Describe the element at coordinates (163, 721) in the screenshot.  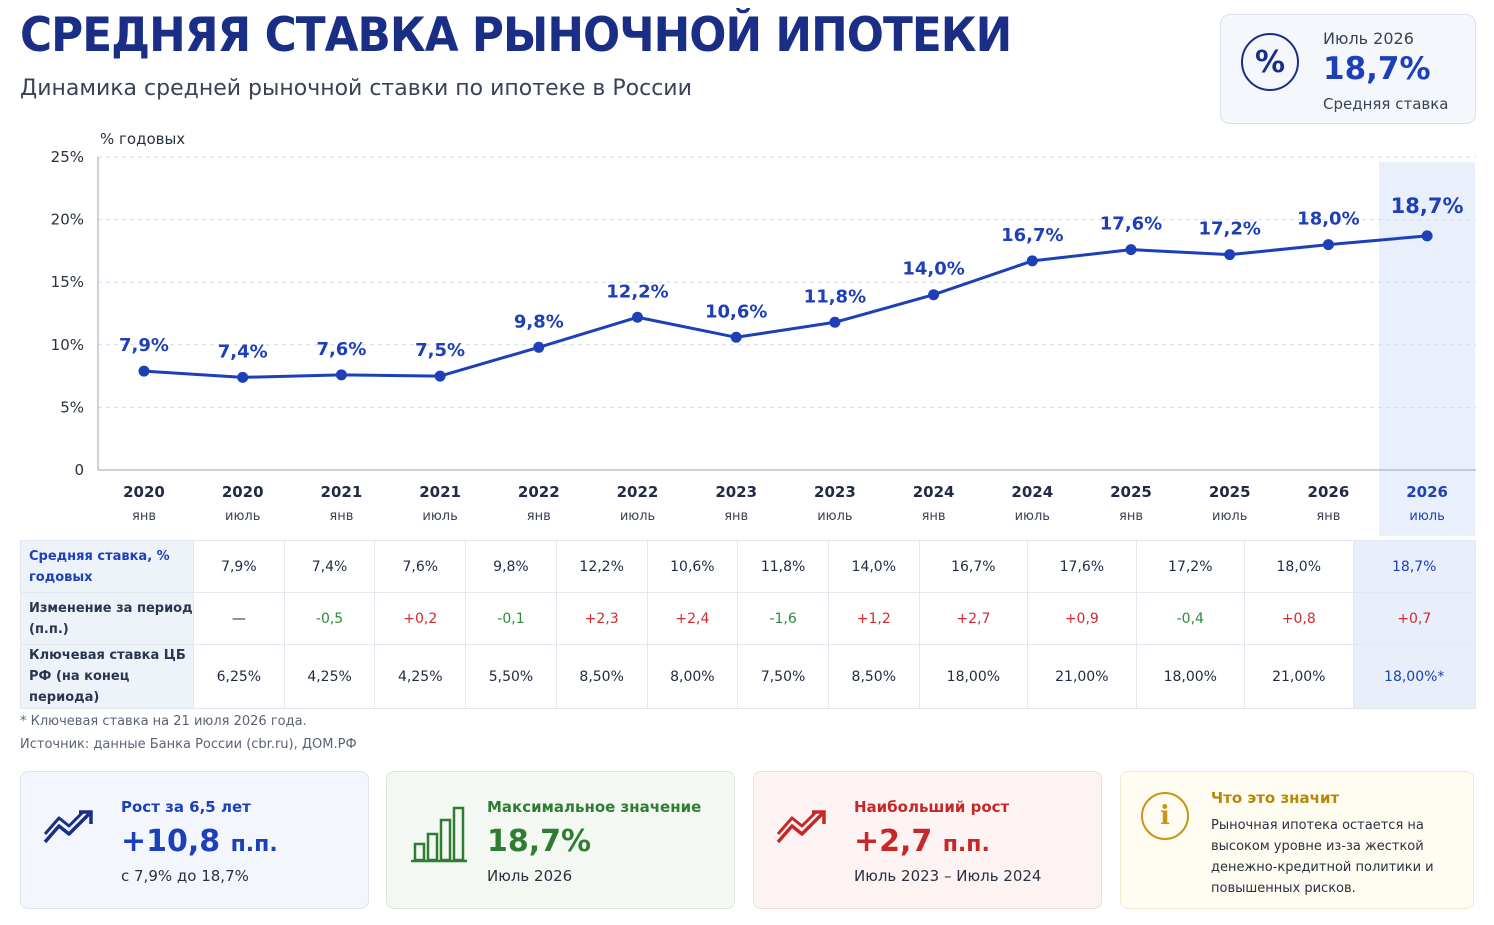
I see `footnote: * Ключевая ставка на 21 июля 2026 года.` at that location.